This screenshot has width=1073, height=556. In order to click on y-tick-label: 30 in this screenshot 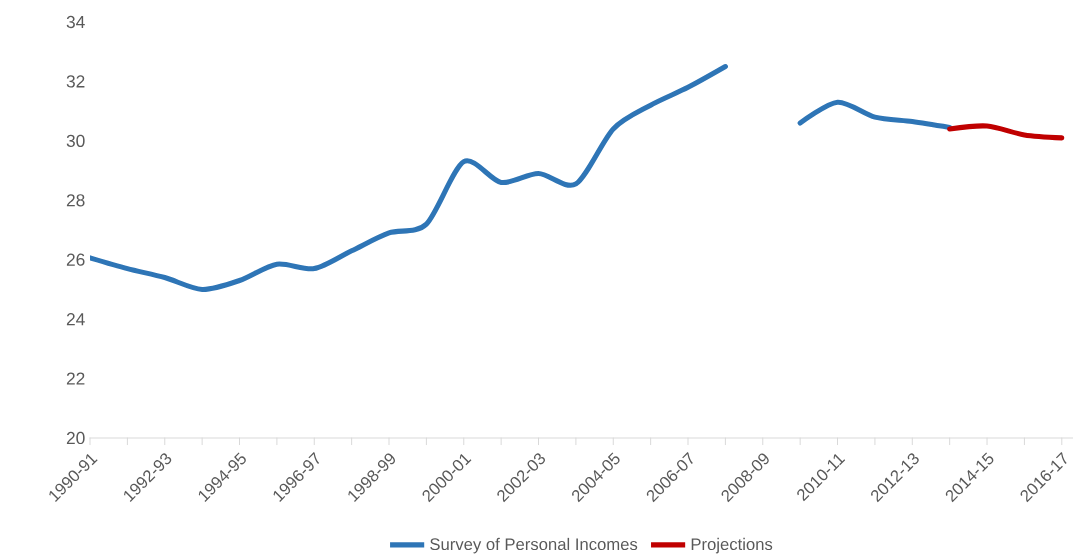, I will do `click(75, 140)`.